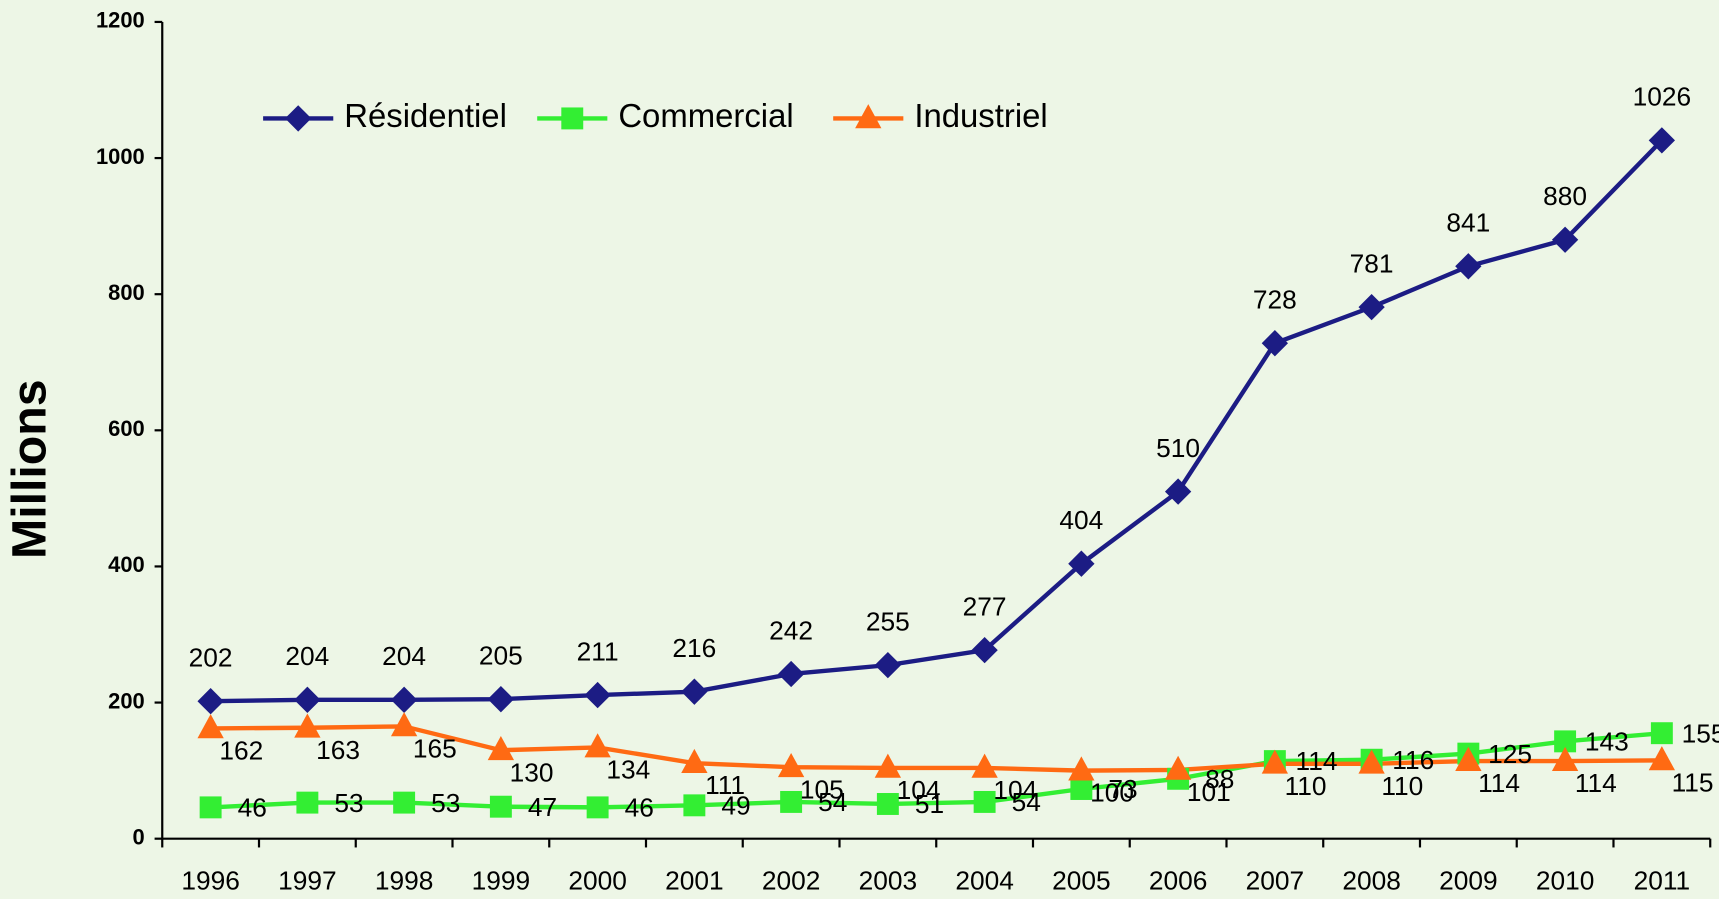  I want to click on data-label: 165, so click(435, 748).